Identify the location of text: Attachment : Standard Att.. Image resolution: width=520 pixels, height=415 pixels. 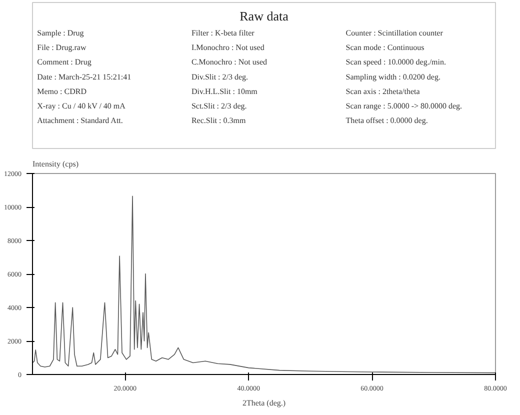
(80, 121).